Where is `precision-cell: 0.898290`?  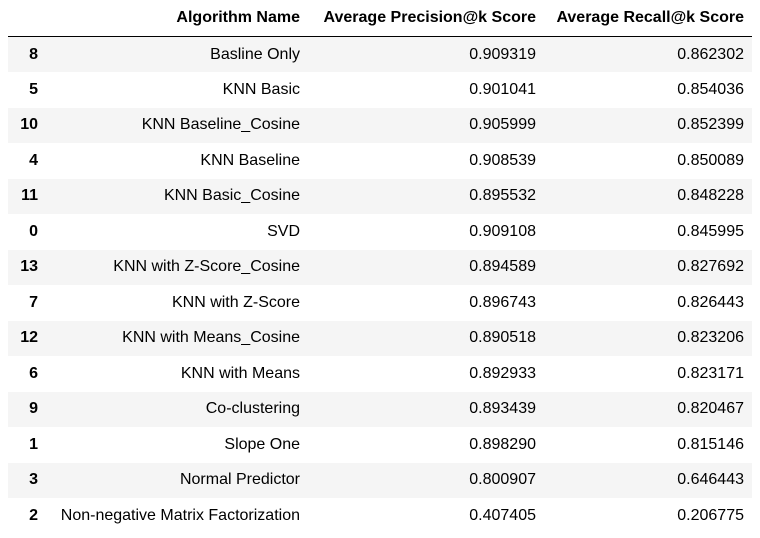 precision-cell: 0.898290 is located at coordinates (502, 444).